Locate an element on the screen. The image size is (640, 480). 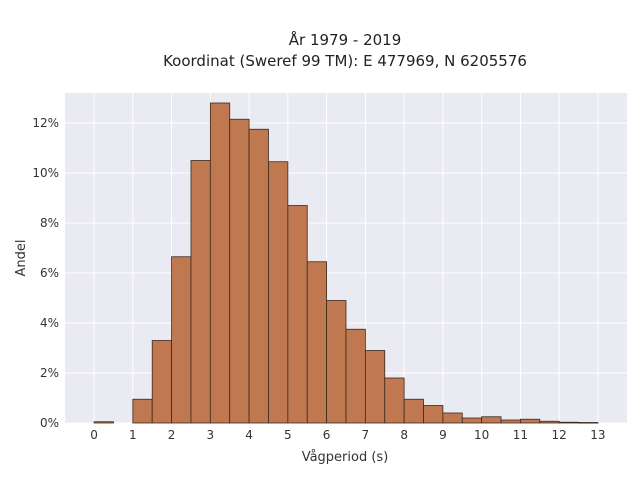
y-tick-label: 4% is located at coordinates (49, 323).